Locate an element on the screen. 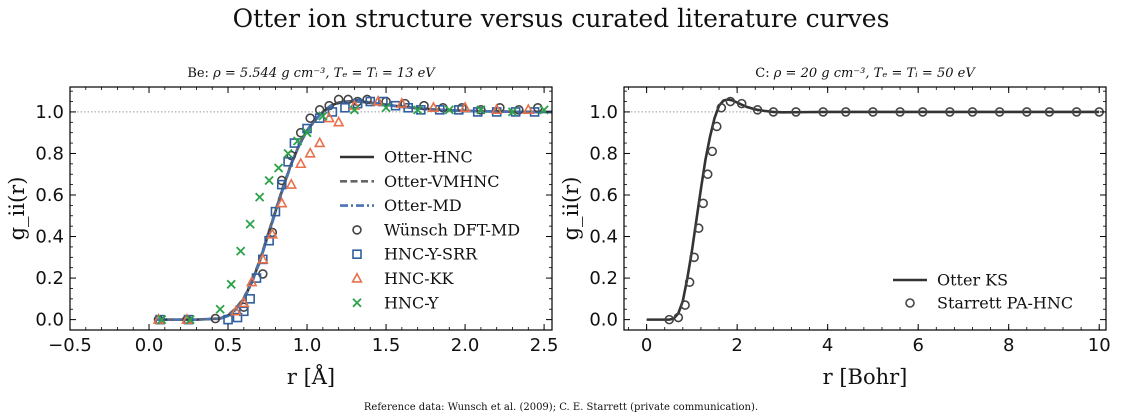 This screenshot has height=418, width=1122. x-tick-label: 0 is located at coordinates (646, 345).